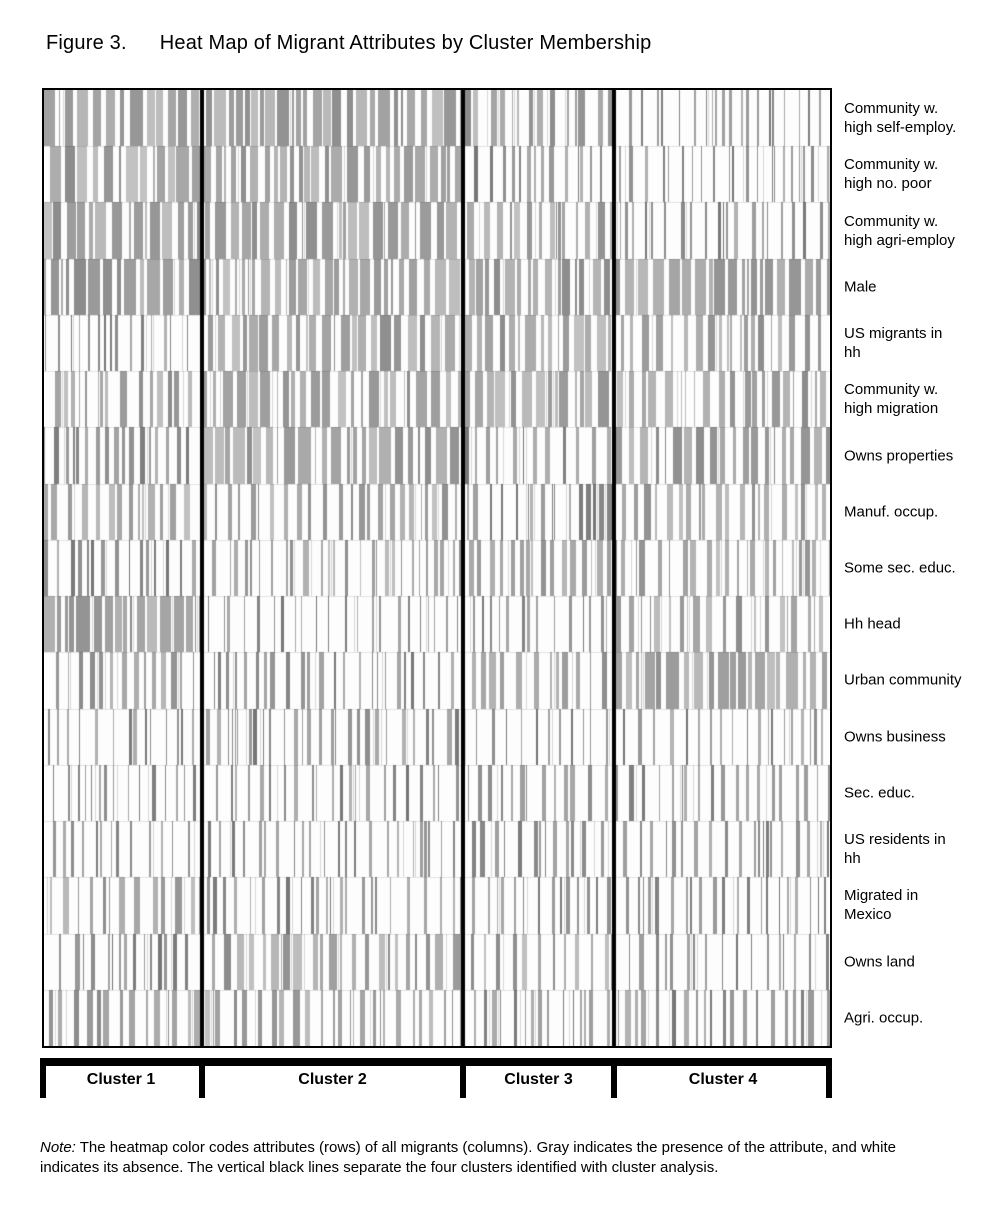  I want to click on row-label-line: high migration, so click(891, 409).